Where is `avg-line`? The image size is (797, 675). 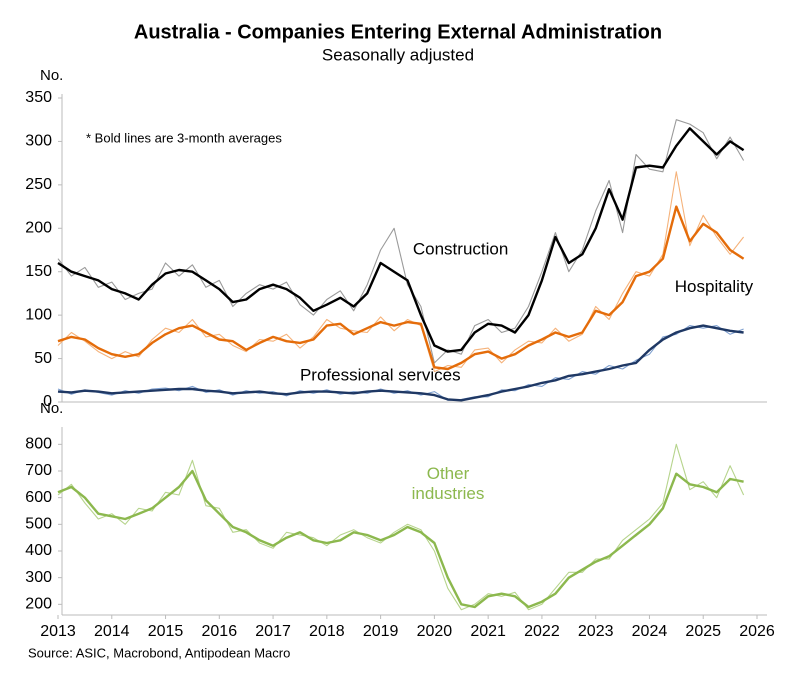 avg-line is located at coordinates (400, 363).